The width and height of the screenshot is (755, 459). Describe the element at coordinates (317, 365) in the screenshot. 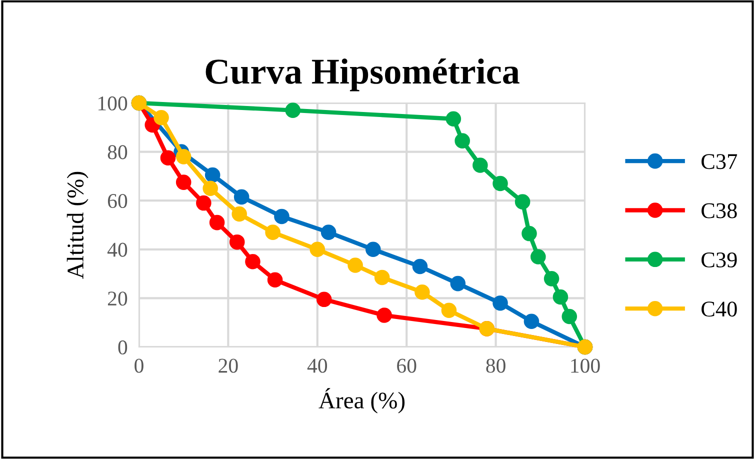

I see `x-tick-label: 40` at that location.